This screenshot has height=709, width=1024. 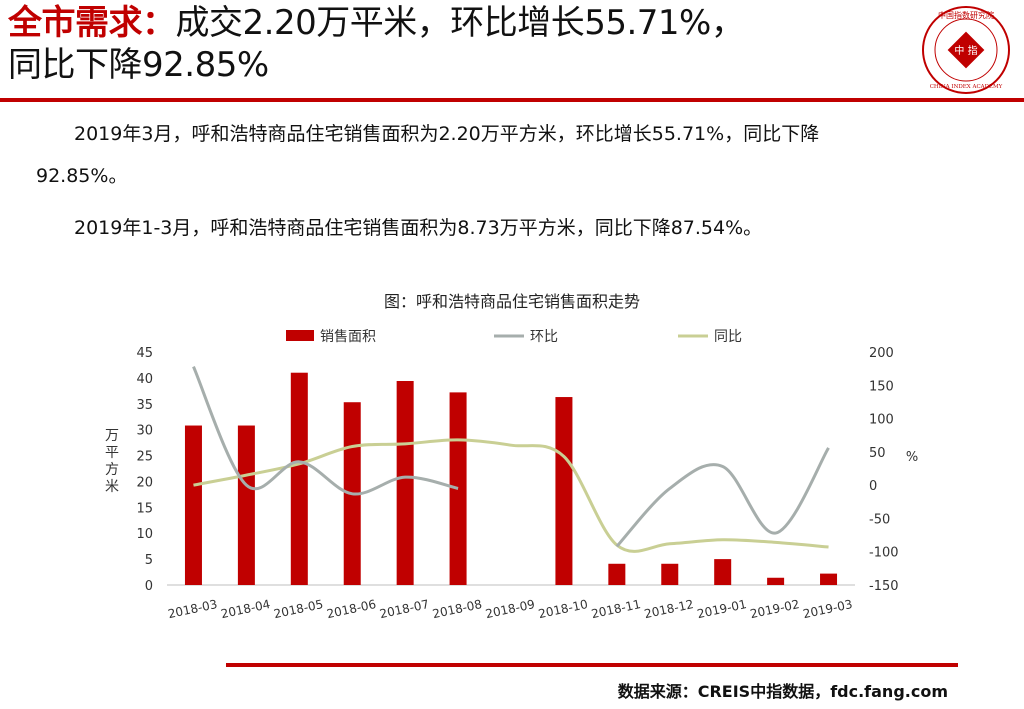 I want to click on x-tick-label-2018-12: 2018-12, so click(x=669, y=609).